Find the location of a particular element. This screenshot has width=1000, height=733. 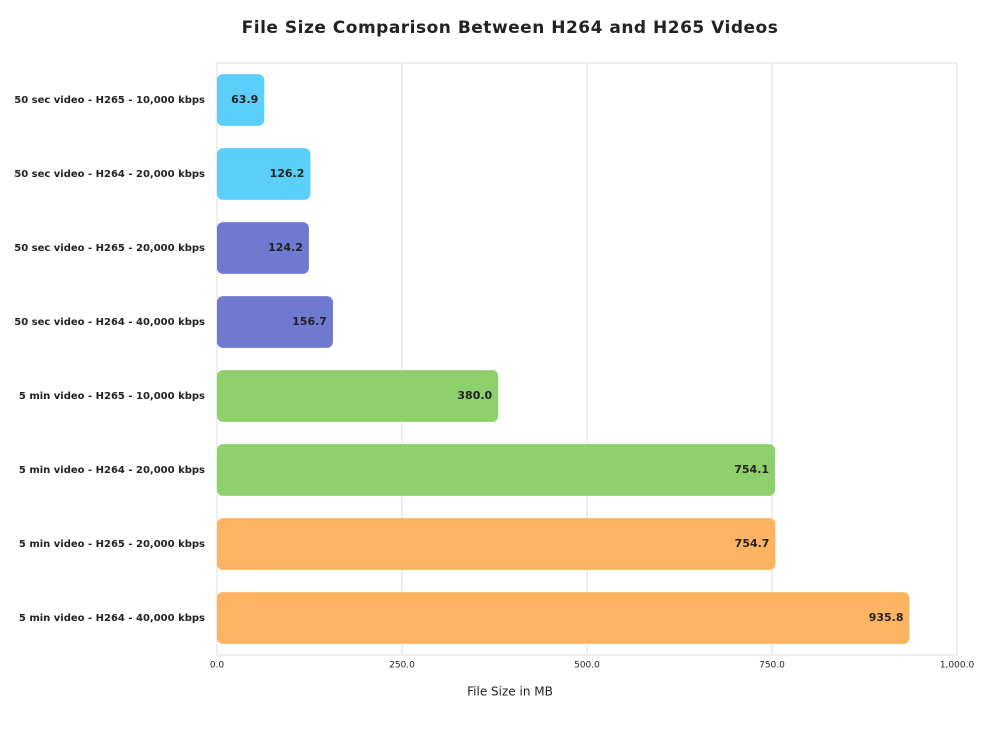

value-label: 754.1 is located at coordinates (751, 469).